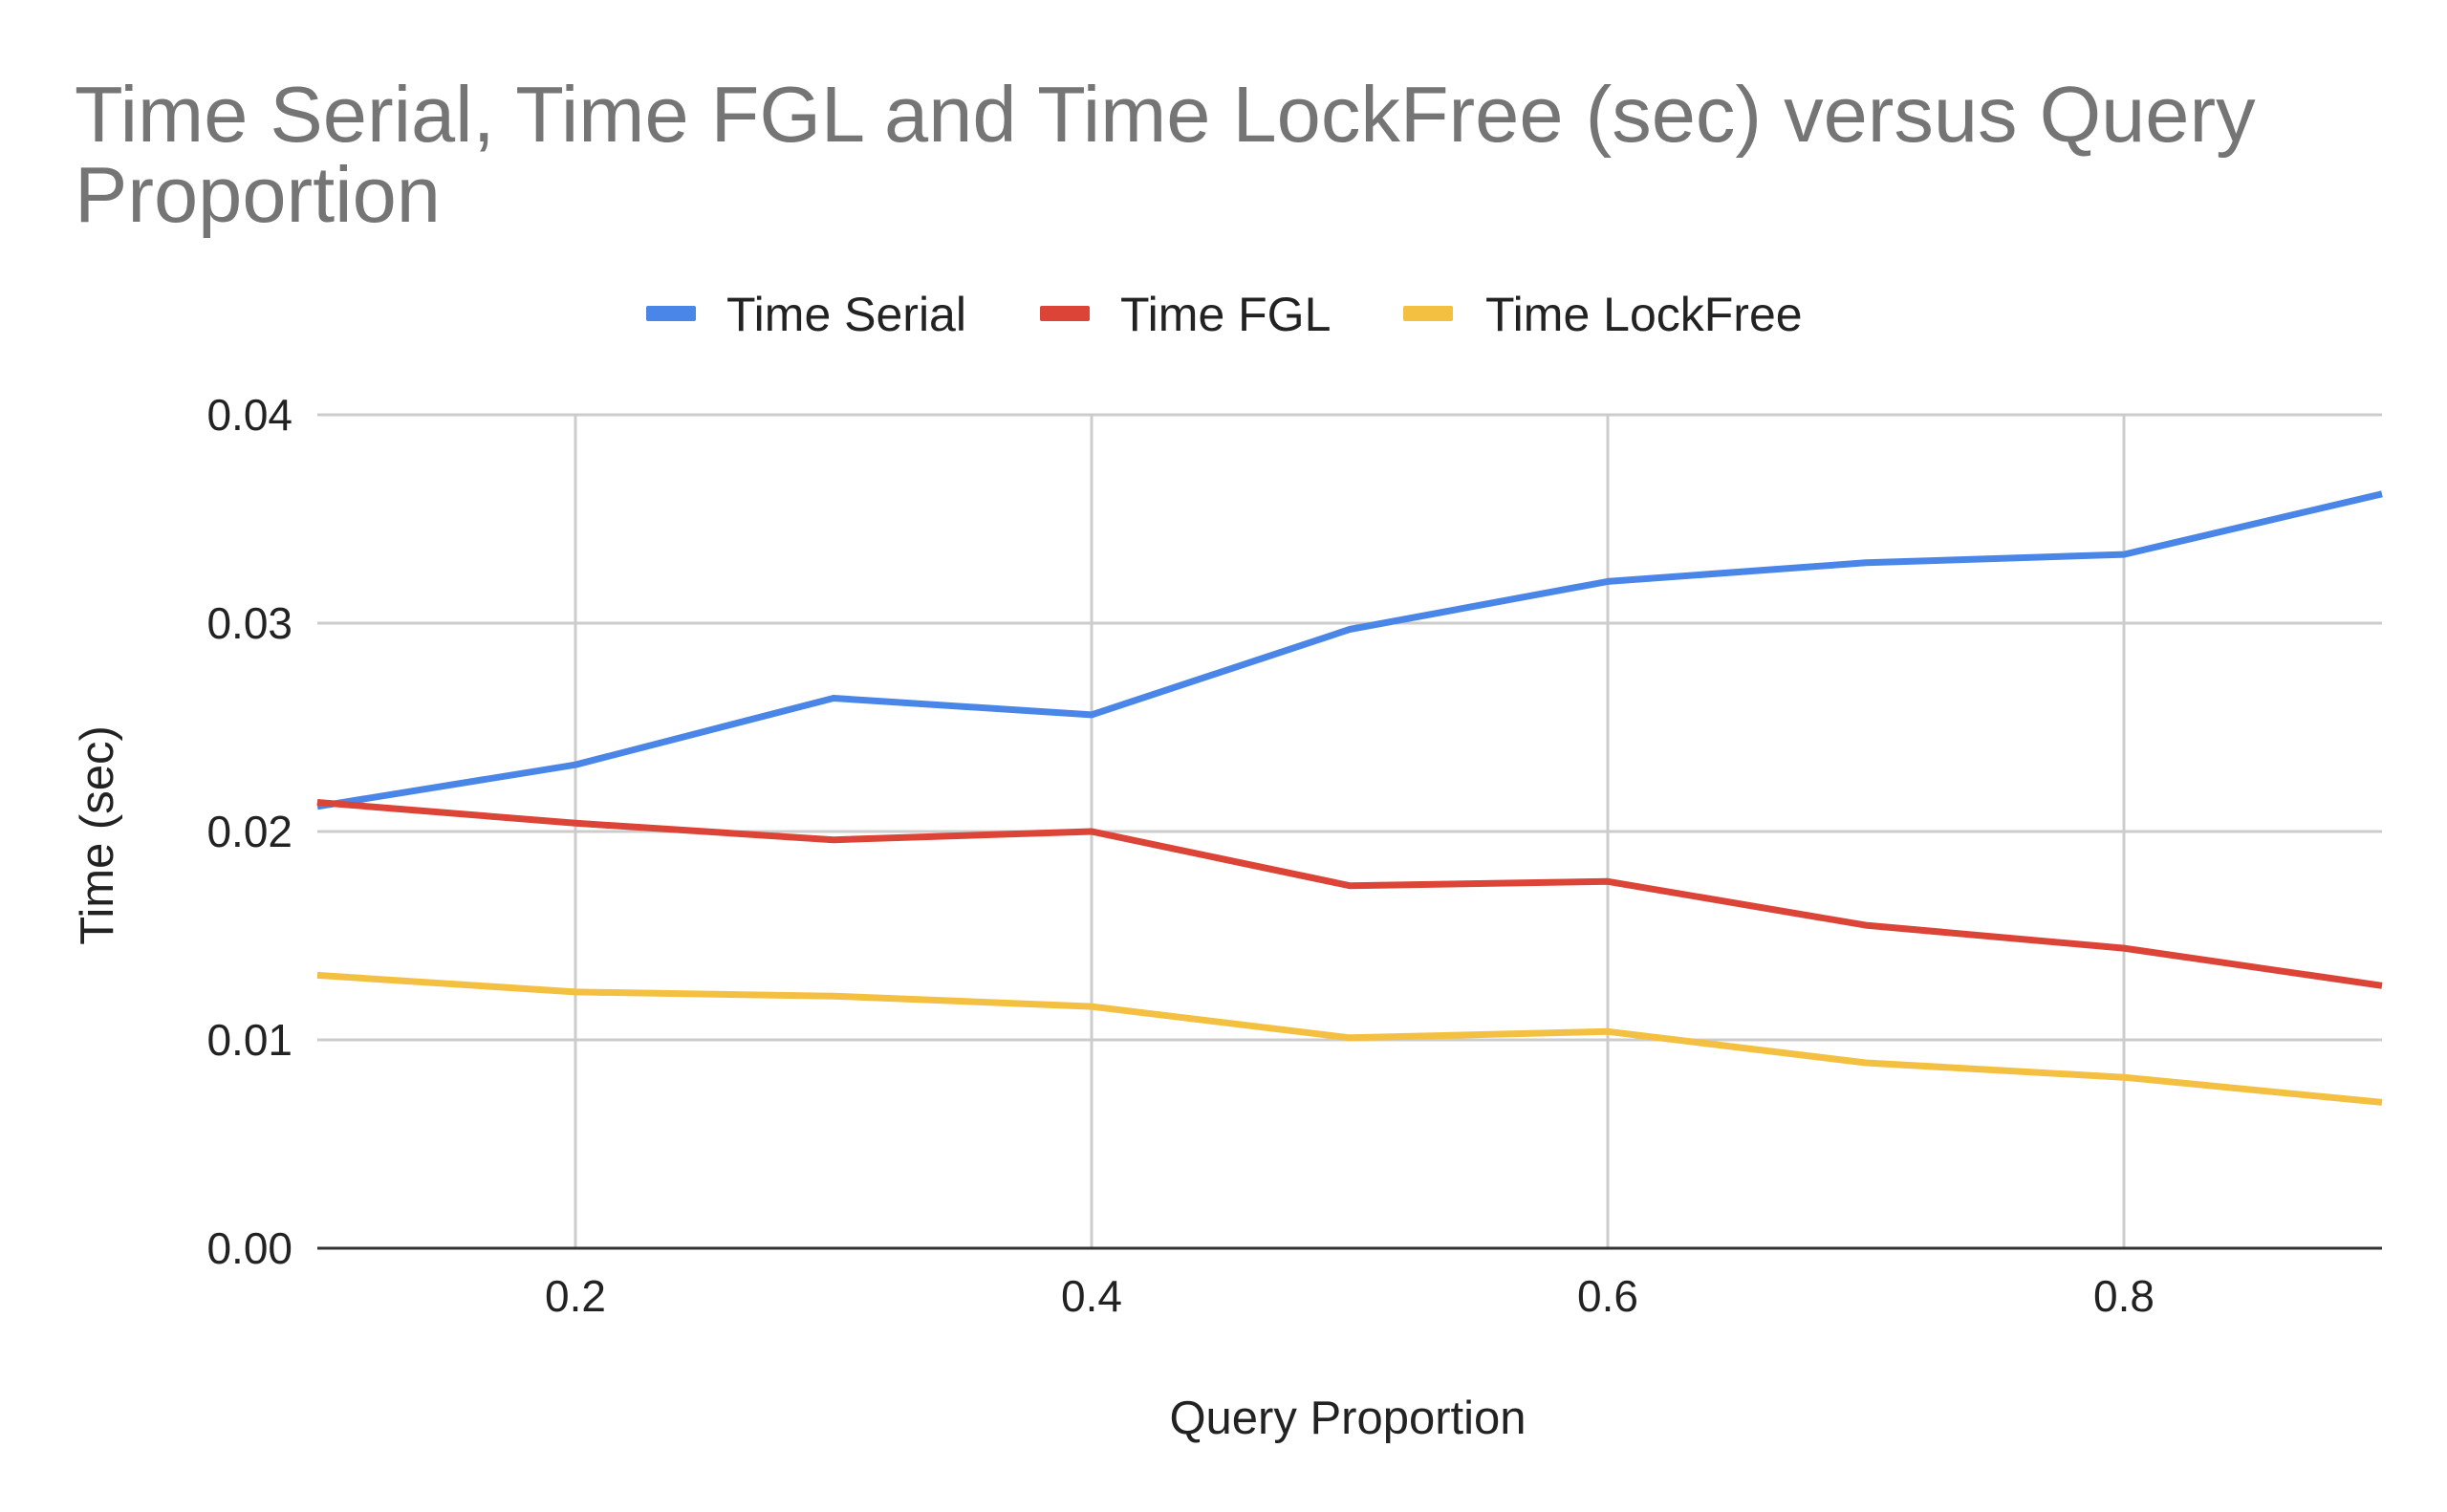 The width and height of the screenshot is (2447, 1512). What do you see at coordinates (97, 835) in the screenshot?
I see `y-axis-title: Time (sec)` at bounding box center [97, 835].